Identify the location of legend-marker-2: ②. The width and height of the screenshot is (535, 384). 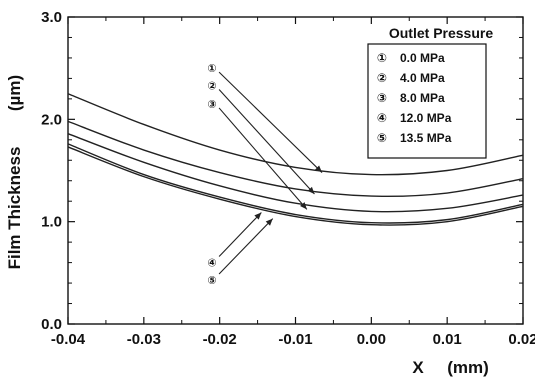
(382, 78).